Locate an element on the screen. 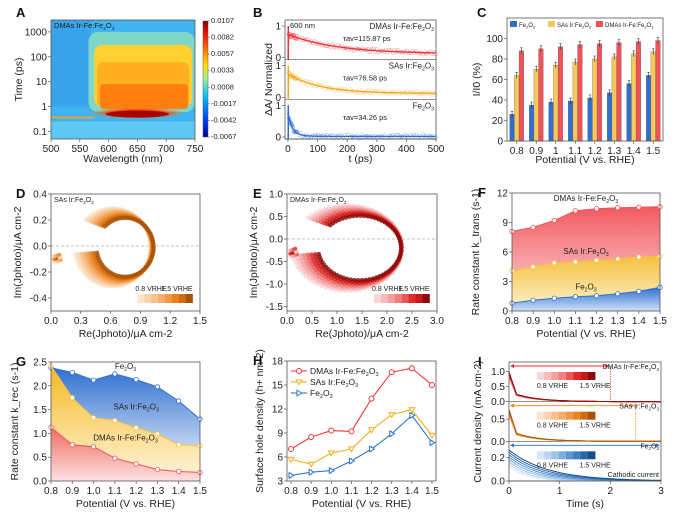  transient-curve is located at coordinates (584, 387).